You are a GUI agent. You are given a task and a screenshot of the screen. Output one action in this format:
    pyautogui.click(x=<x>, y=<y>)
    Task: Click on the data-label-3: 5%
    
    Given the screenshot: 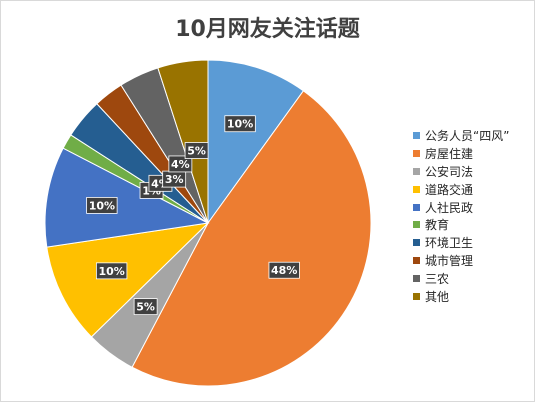 What is the action you would take?
    pyautogui.click(x=145, y=307)
    